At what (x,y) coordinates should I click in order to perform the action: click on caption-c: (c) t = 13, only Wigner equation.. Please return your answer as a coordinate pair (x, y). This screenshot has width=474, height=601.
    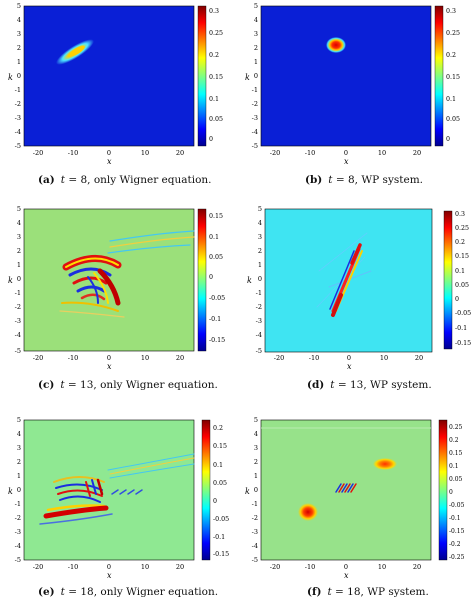
    Looking at the image, I should click on (128, 385).